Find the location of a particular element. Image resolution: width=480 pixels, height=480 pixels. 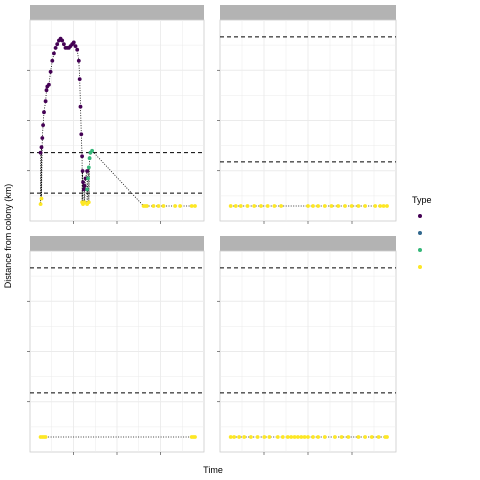

legend: Type is located at coordinates (422, 232).